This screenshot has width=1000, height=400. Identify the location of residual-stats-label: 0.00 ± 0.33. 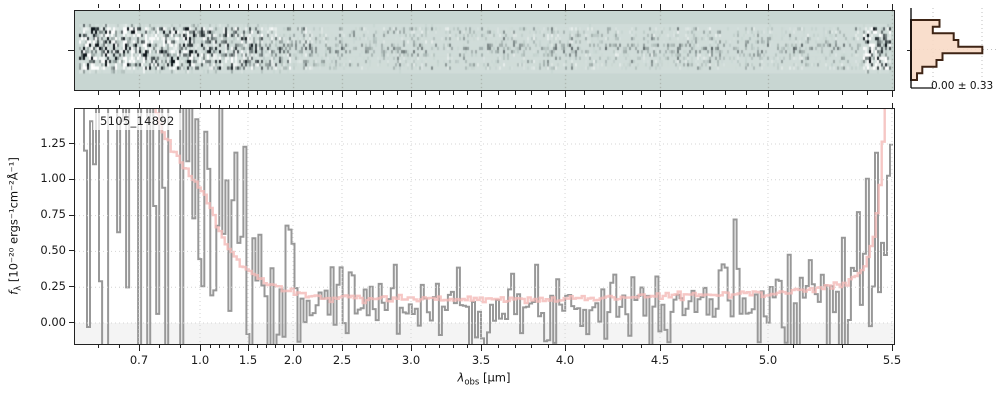
(962, 86).